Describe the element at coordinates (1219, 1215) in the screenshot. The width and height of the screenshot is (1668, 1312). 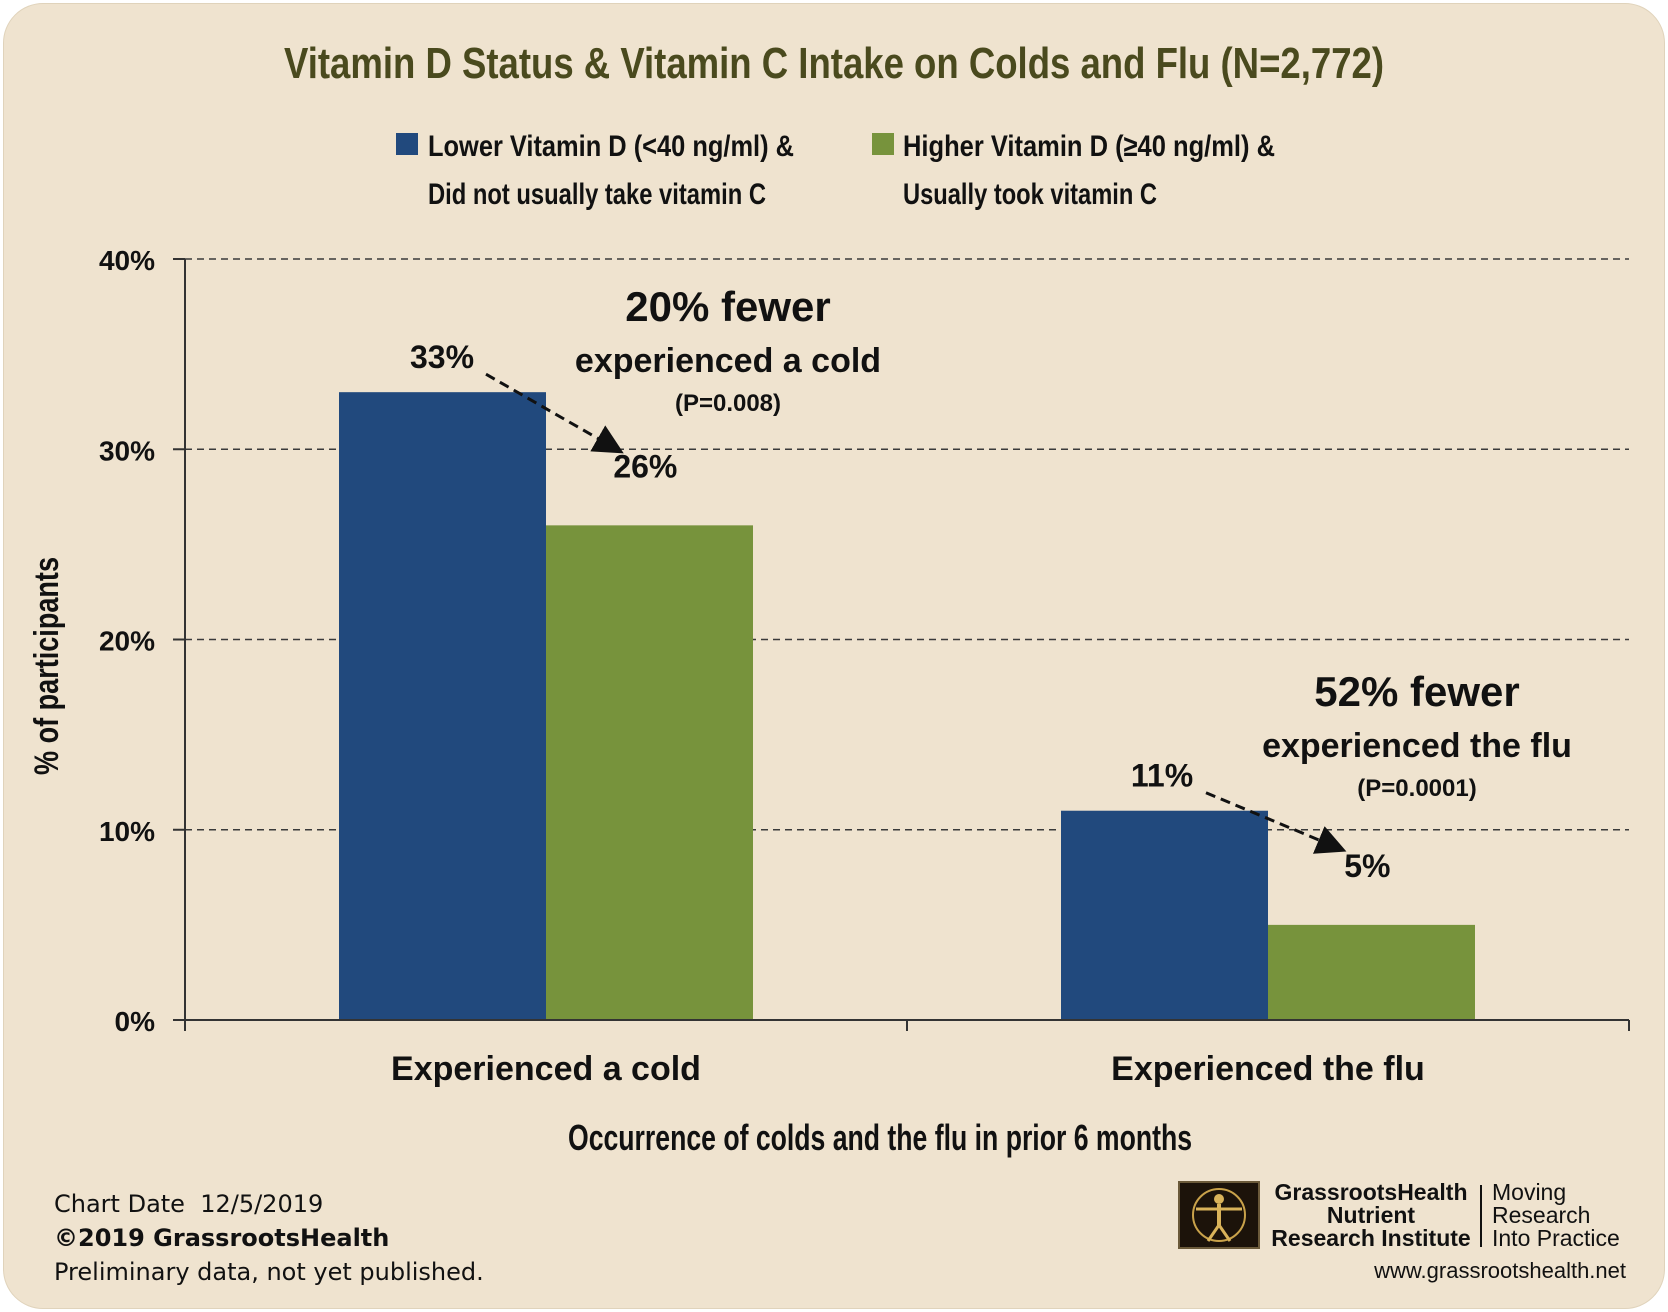
I see `vitruvian-logo-icon` at that location.